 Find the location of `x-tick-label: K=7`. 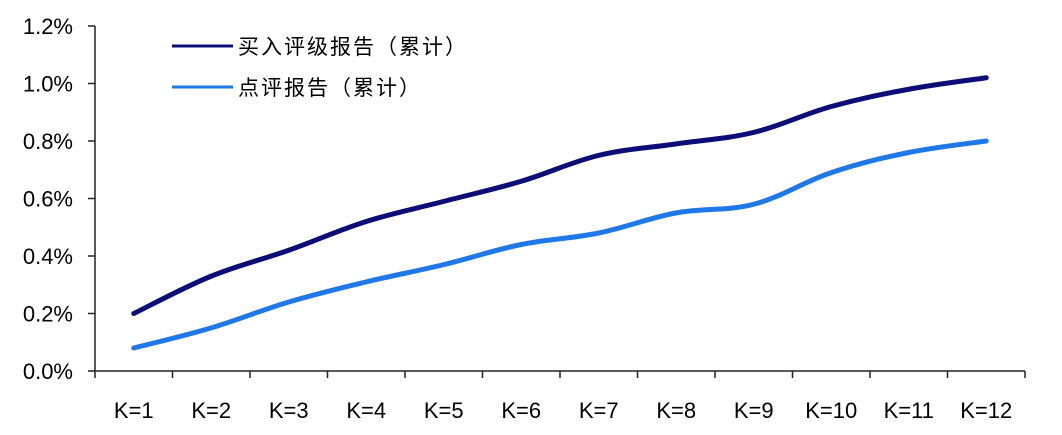

x-tick-label: K=7 is located at coordinates (599, 410).